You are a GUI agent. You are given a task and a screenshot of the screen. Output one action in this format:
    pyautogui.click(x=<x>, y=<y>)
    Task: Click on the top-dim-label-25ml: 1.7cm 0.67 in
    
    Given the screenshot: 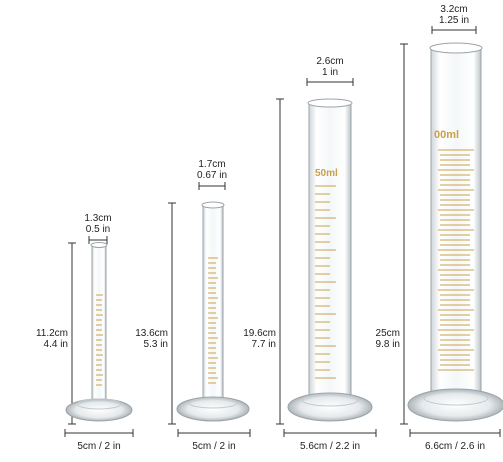 What is the action you would take?
    pyautogui.click(x=212, y=170)
    